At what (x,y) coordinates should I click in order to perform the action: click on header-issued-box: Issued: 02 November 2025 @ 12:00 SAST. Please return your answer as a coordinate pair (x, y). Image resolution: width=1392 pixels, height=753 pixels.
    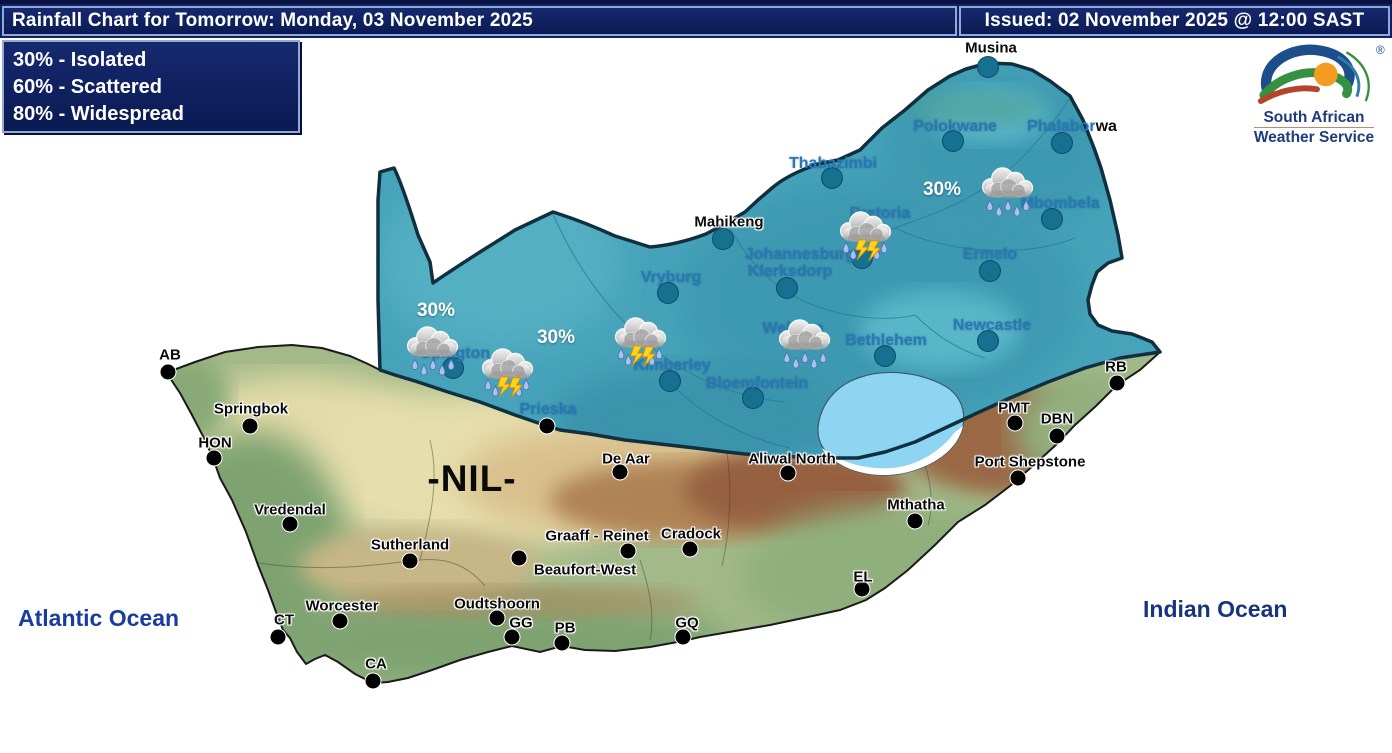
    Looking at the image, I should click on (1174, 21).